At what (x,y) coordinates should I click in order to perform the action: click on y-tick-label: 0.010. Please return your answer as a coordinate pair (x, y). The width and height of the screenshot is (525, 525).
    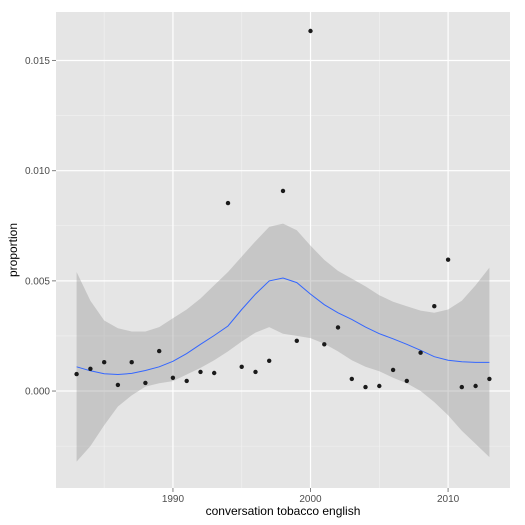
    Looking at the image, I should click on (37, 171).